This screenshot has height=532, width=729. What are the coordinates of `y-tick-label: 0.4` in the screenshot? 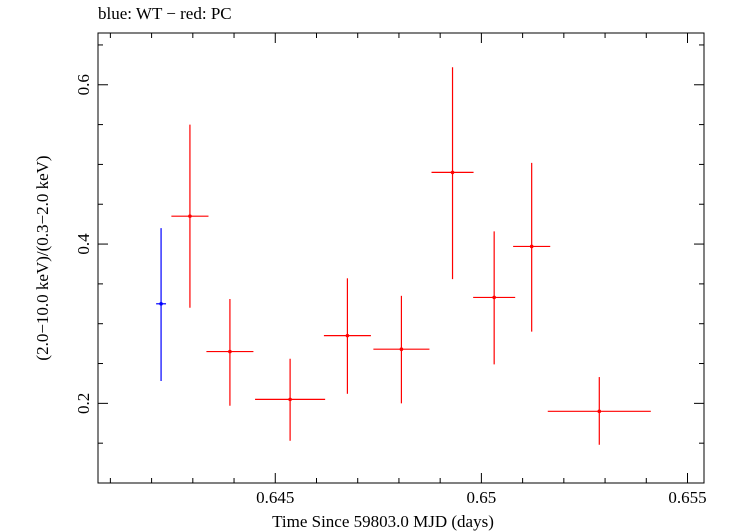 It's located at (83, 244).